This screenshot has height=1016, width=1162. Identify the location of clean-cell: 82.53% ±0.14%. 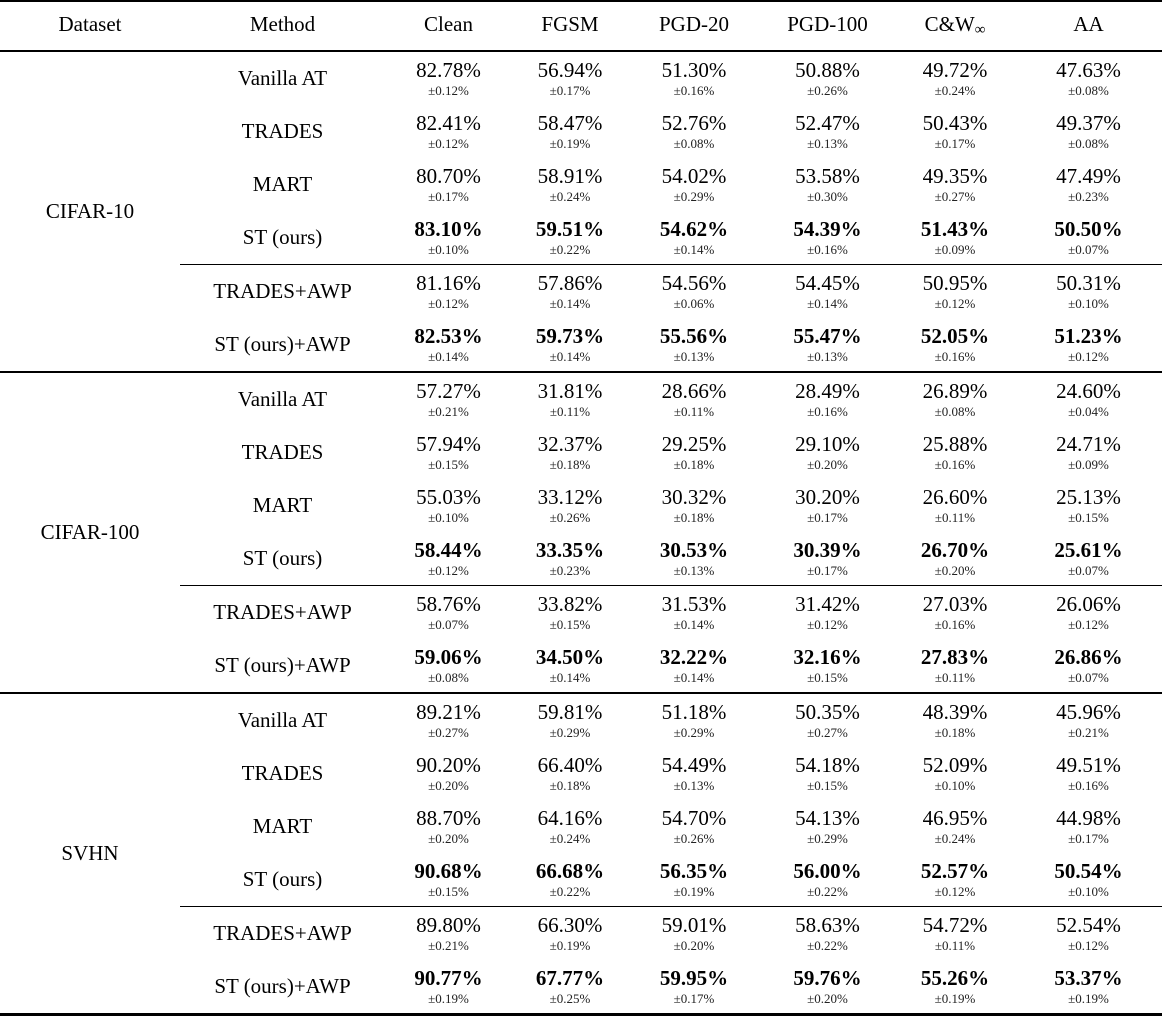
(448, 345).